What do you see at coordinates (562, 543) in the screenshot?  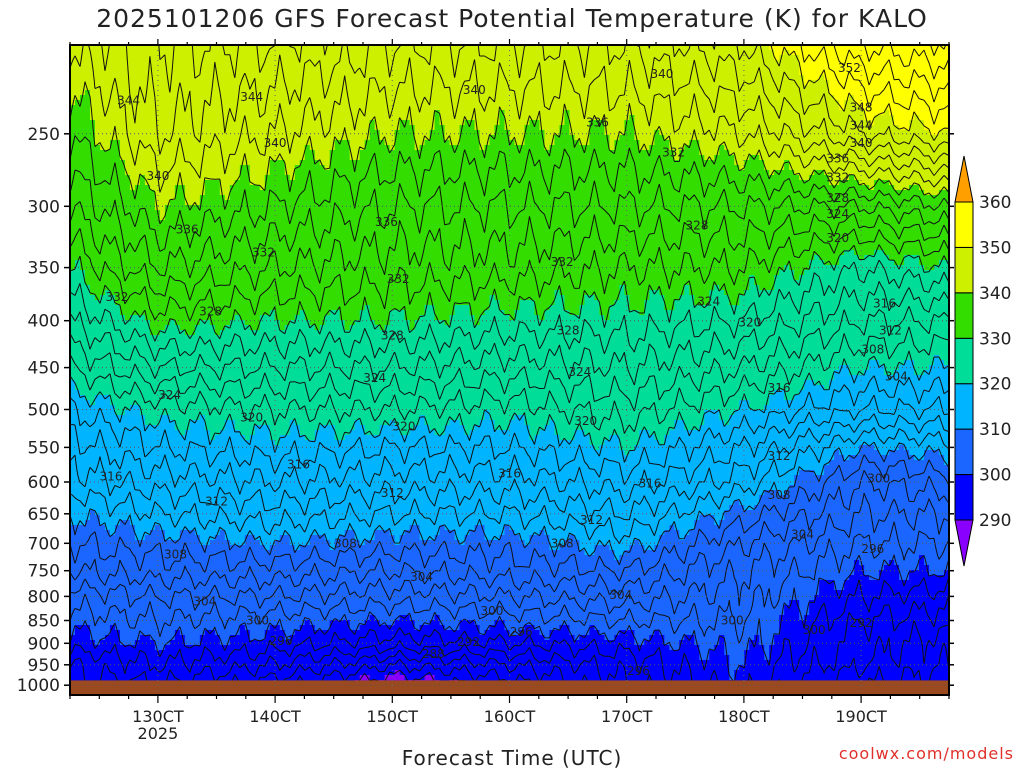 I see `contour-label: 308` at bounding box center [562, 543].